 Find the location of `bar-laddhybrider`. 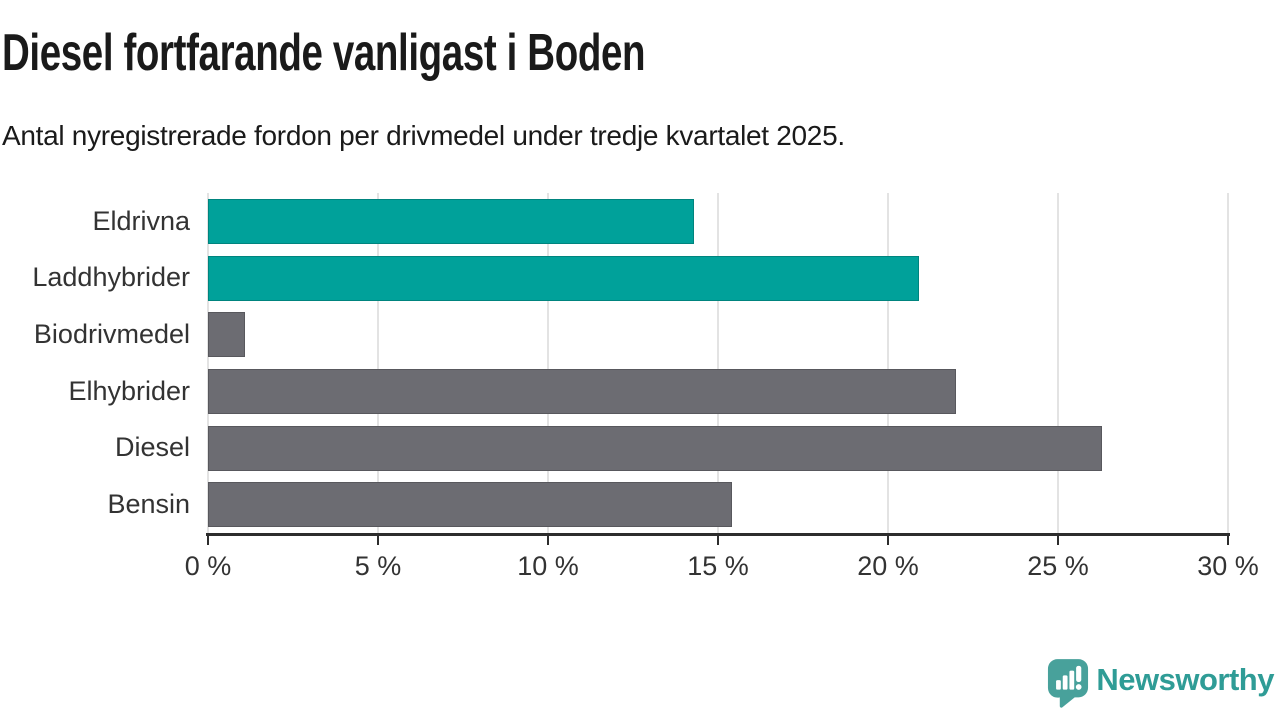

bar-laddhybrider is located at coordinates (563, 278).